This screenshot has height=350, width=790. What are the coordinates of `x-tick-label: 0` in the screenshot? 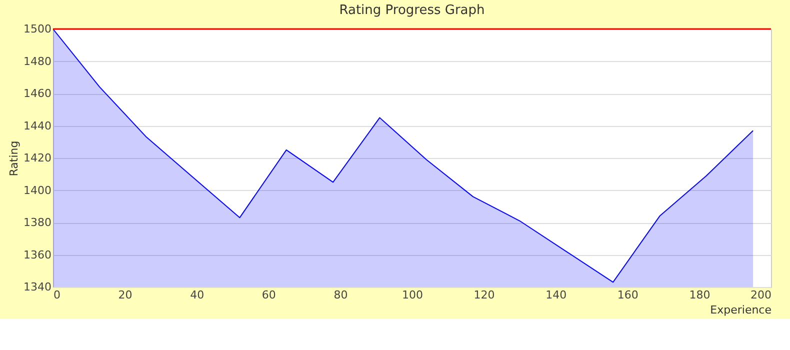 It's located at (57, 295).